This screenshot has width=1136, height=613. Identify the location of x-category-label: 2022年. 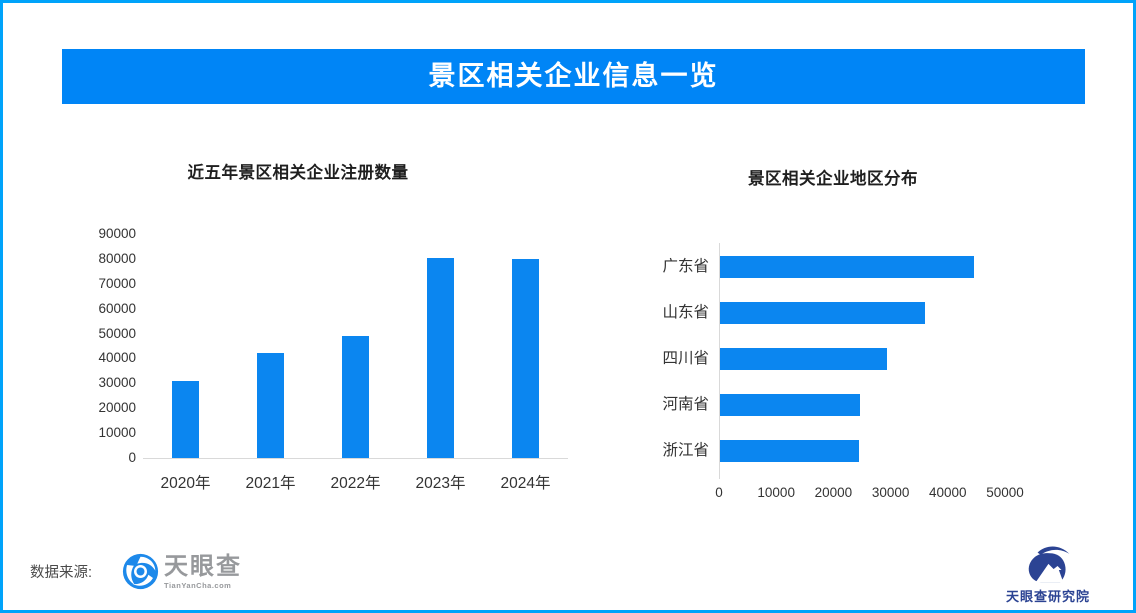
(355, 483).